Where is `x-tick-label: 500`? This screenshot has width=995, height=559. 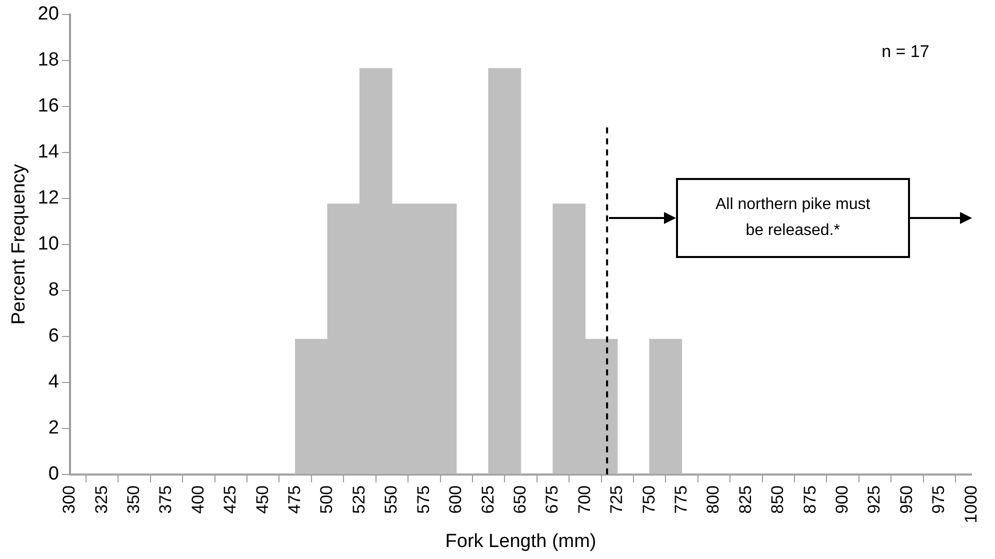 x-tick-label: 500 is located at coordinates (326, 499).